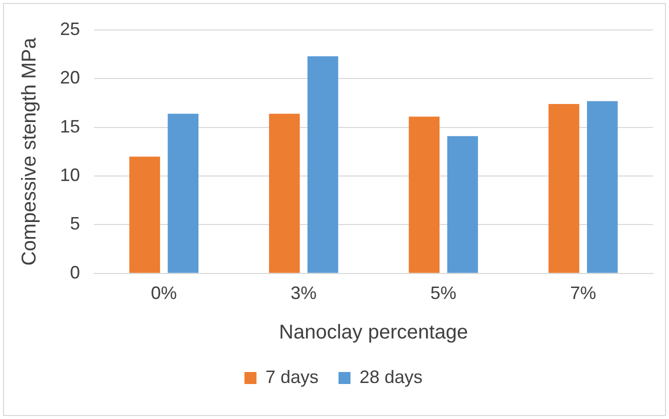 The width and height of the screenshot is (669, 419). I want to click on x-axis-title: Nanoclay percentage, so click(373, 333).